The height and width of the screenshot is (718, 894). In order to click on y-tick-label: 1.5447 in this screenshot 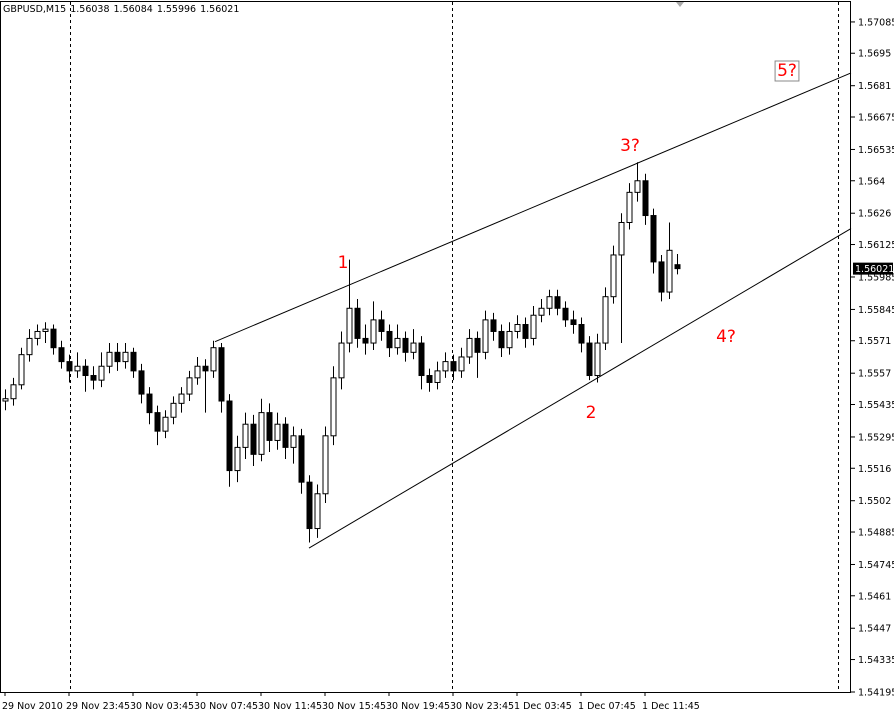, I will do `click(874, 629)`.